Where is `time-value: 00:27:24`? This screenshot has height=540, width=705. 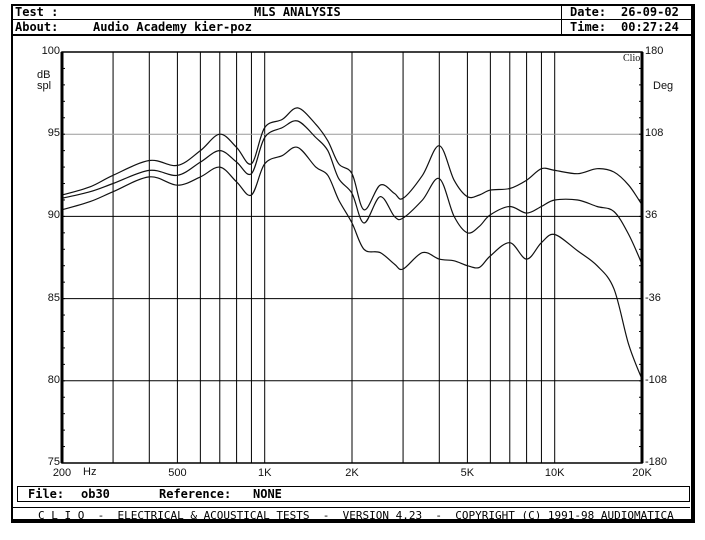
time-value: 00:27:24 is located at coordinates (650, 27).